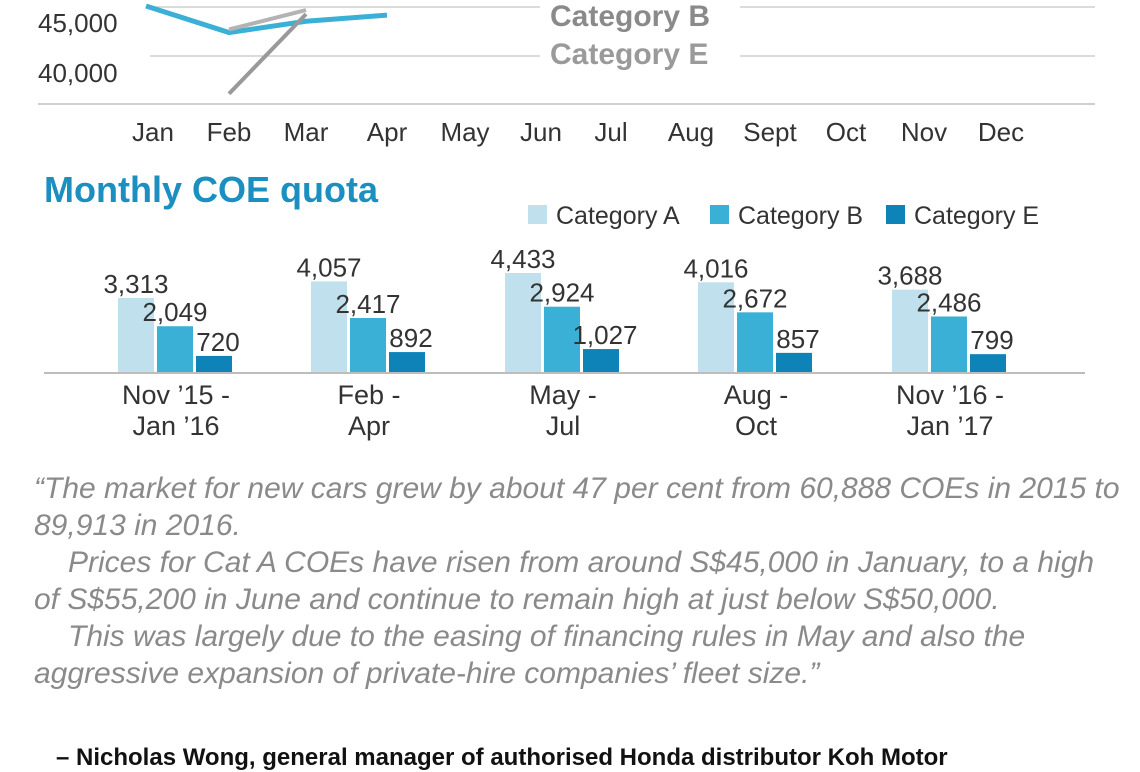 The width and height of the screenshot is (1140, 772). Describe the element at coordinates (756, 426) in the screenshot. I see `bar-category-label-3-1: Oct` at that location.